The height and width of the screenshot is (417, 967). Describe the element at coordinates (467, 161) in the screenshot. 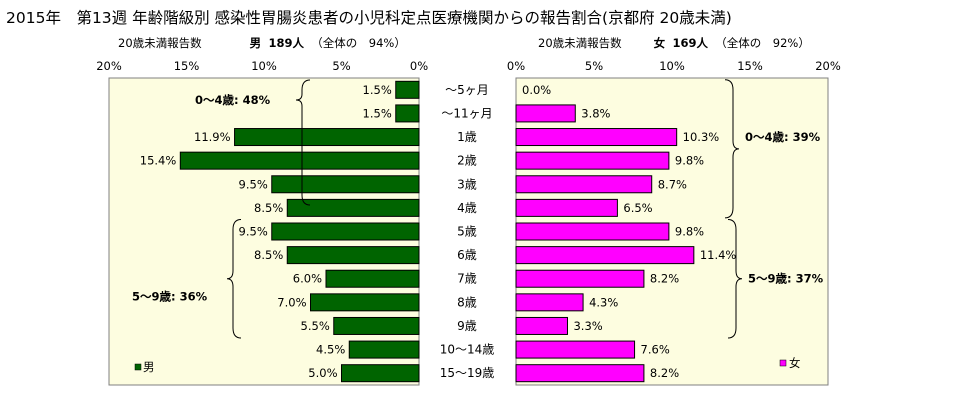

I see `category-label: 2歳` at that location.